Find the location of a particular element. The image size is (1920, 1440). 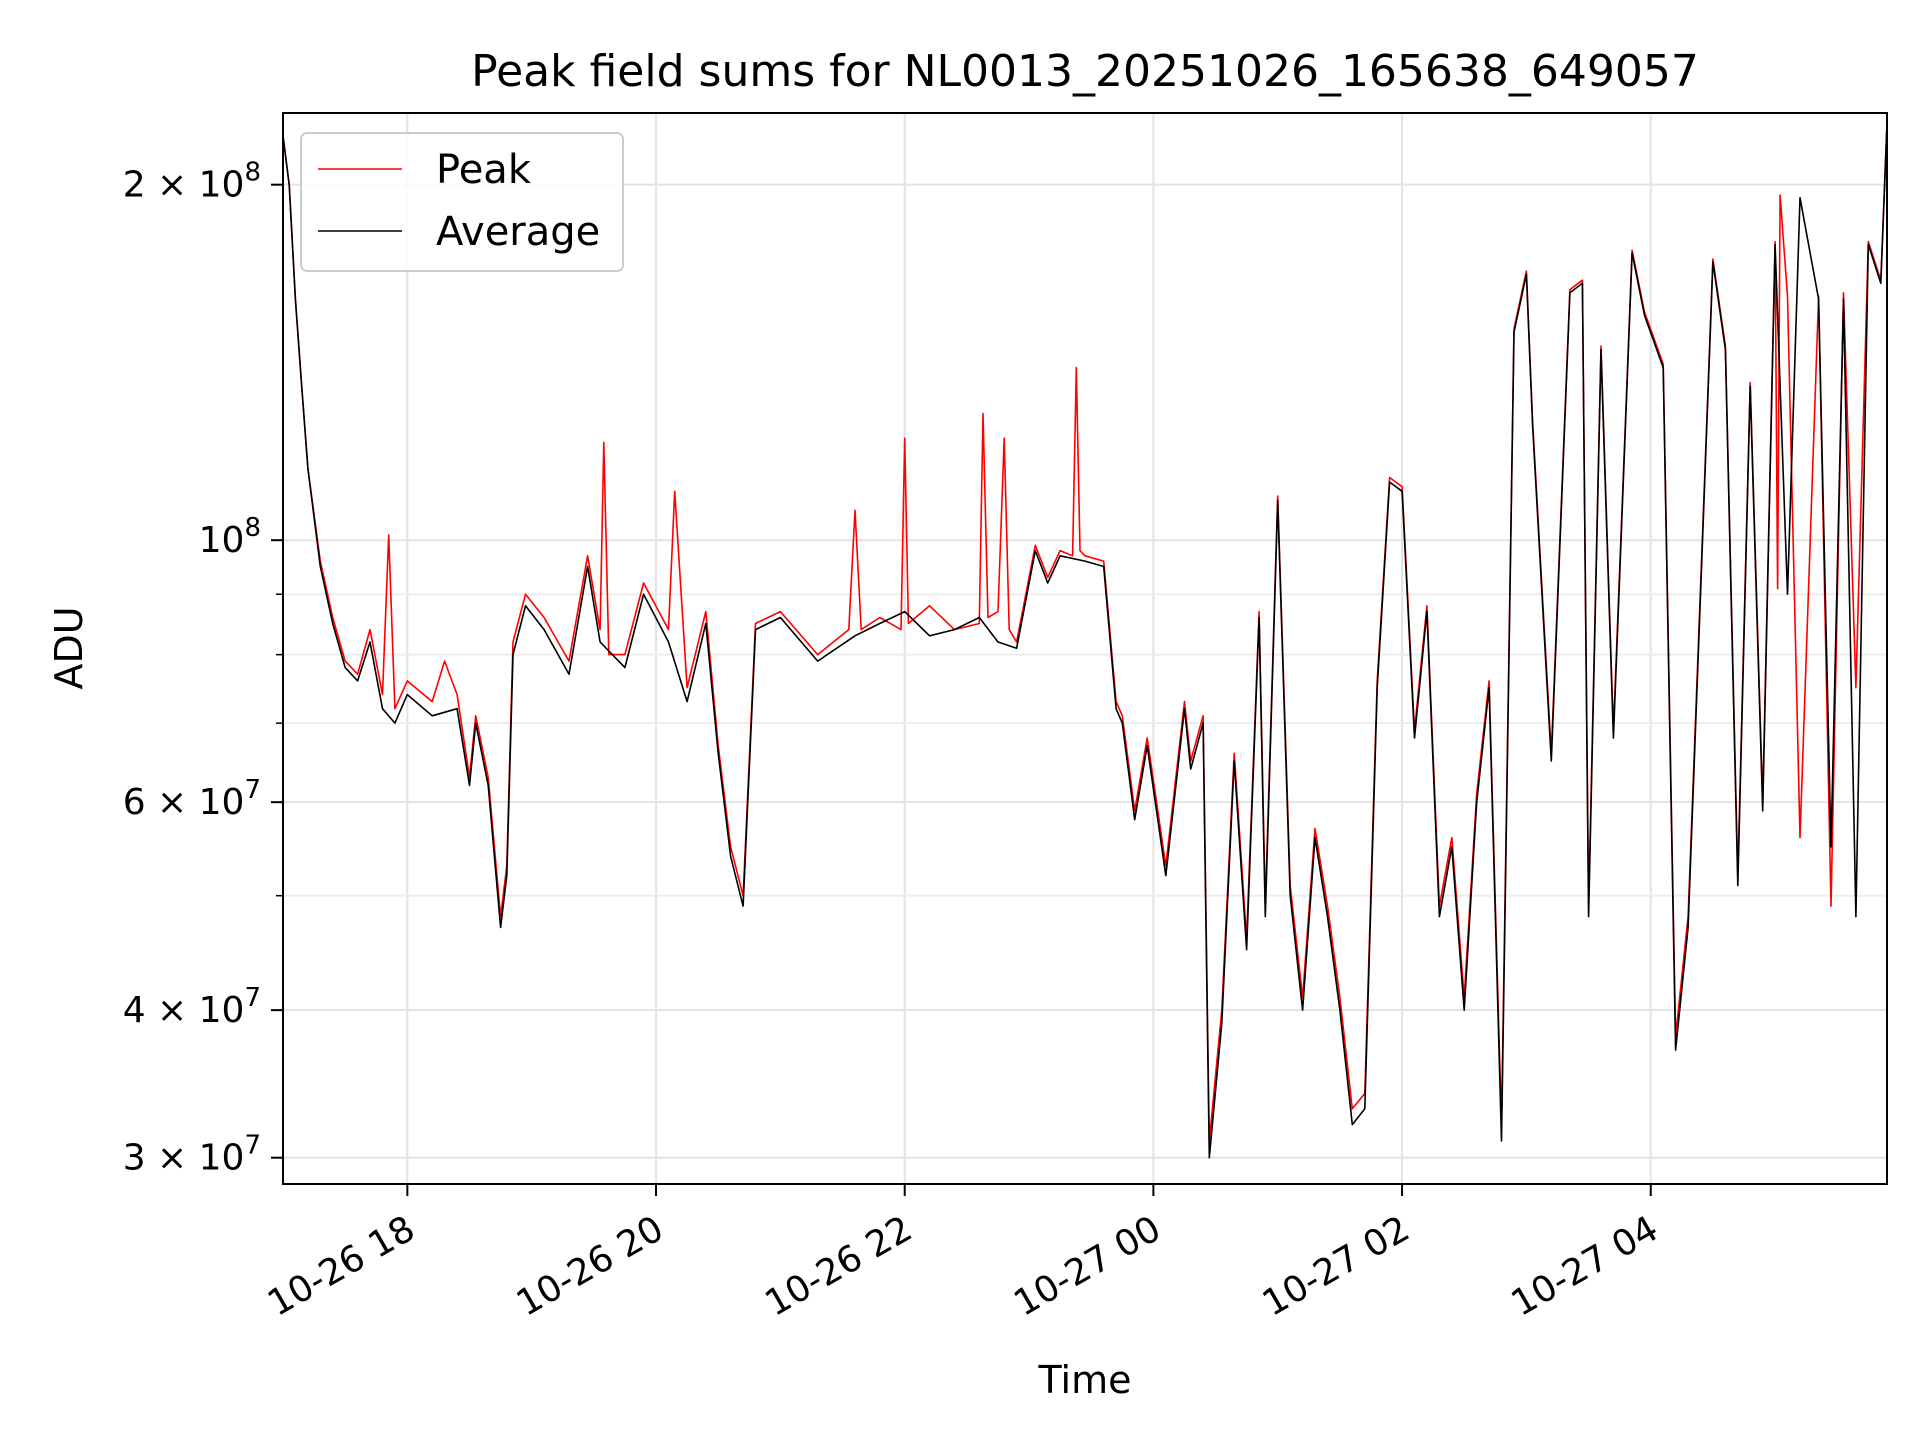

legend: Peak Average is located at coordinates (462, 202).